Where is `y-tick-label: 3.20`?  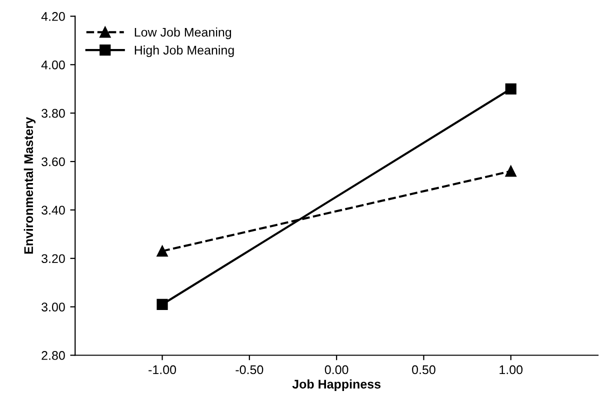
y-tick-label: 3.20 is located at coordinates (53, 259).